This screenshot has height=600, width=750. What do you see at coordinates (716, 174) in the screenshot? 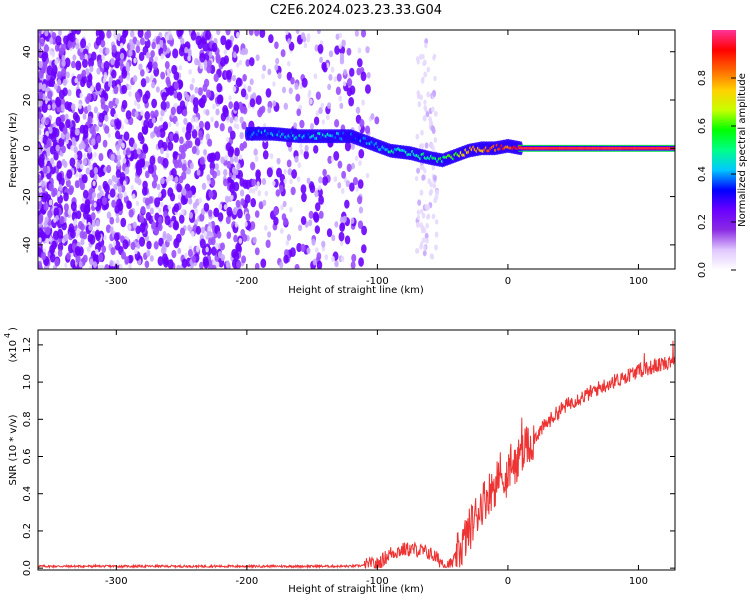
I see `colorbar-axis: 0.0 0.2 0.4 0.6 0.8` at bounding box center [716, 174].